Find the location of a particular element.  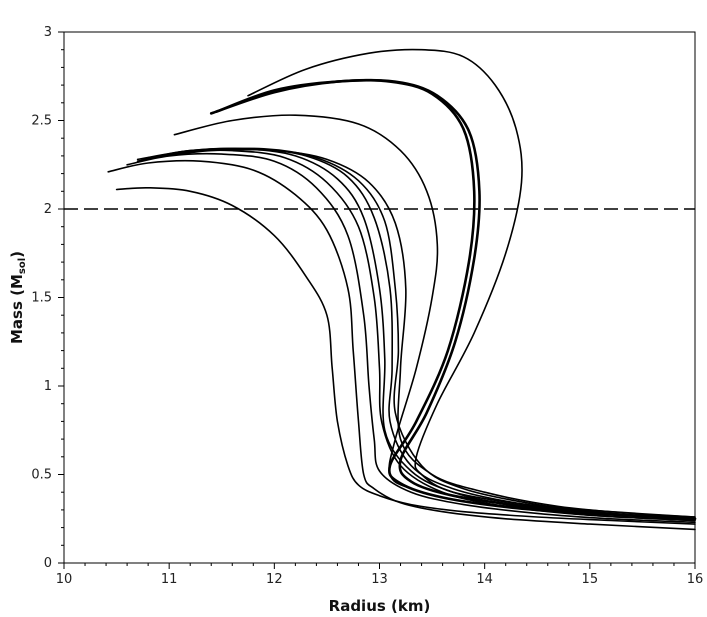

x-tick-label: 13 is located at coordinates (379, 579).